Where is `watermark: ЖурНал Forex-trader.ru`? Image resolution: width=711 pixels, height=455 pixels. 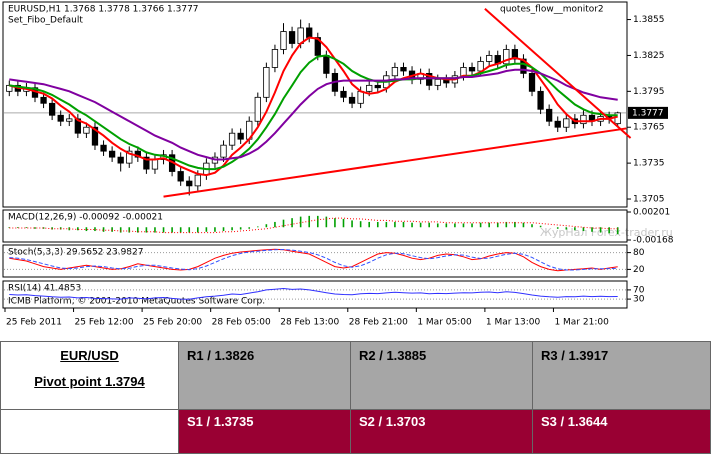 watermark: ЖурНал Forex-trader.ru is located at coordinates (606, 232).